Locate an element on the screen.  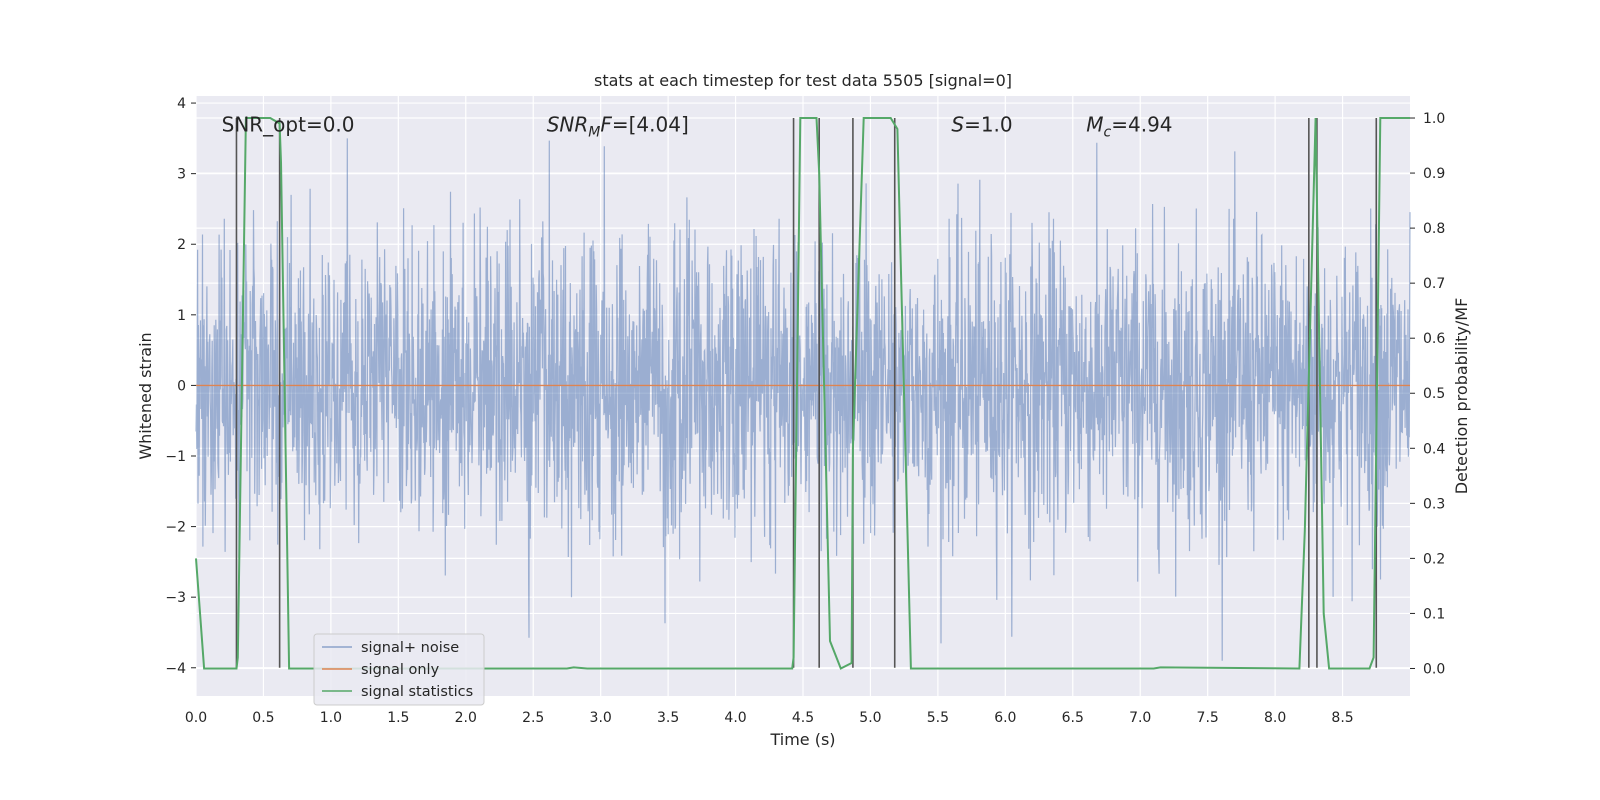
right-y-axis-title: Detection probability/MF is located at coordinates (1461, 396).